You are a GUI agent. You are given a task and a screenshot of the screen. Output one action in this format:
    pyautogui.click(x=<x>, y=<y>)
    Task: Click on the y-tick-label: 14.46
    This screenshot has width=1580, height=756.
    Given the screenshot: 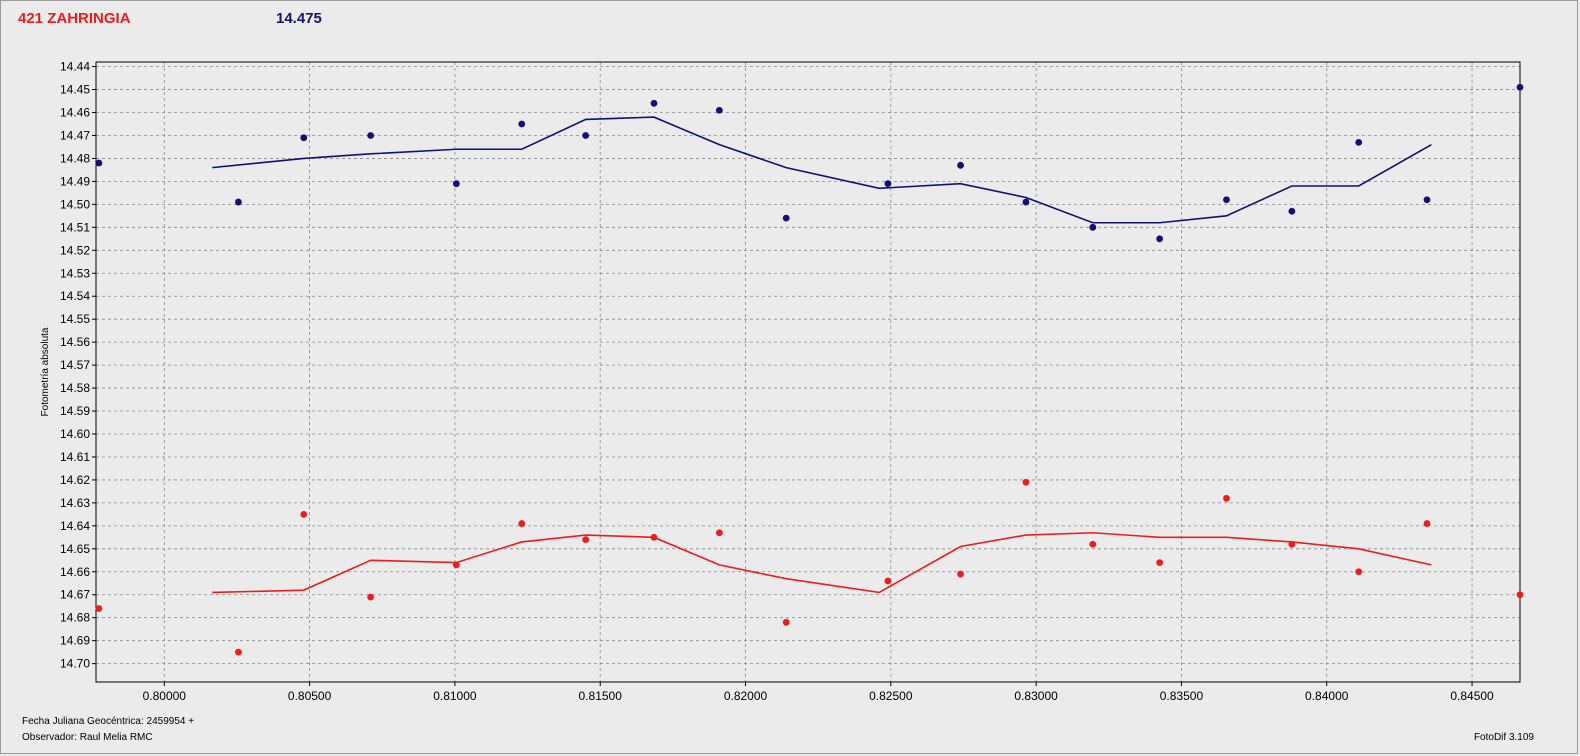 What is the action you would take?
    pyautogui.click(x=75, y=113)
    